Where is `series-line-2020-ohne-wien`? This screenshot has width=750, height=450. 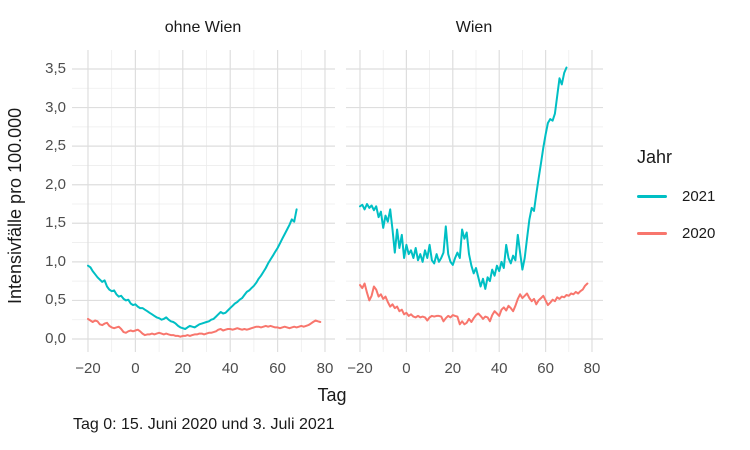
series-line-2020-ohne-wien is located at coordinates (204, 327).